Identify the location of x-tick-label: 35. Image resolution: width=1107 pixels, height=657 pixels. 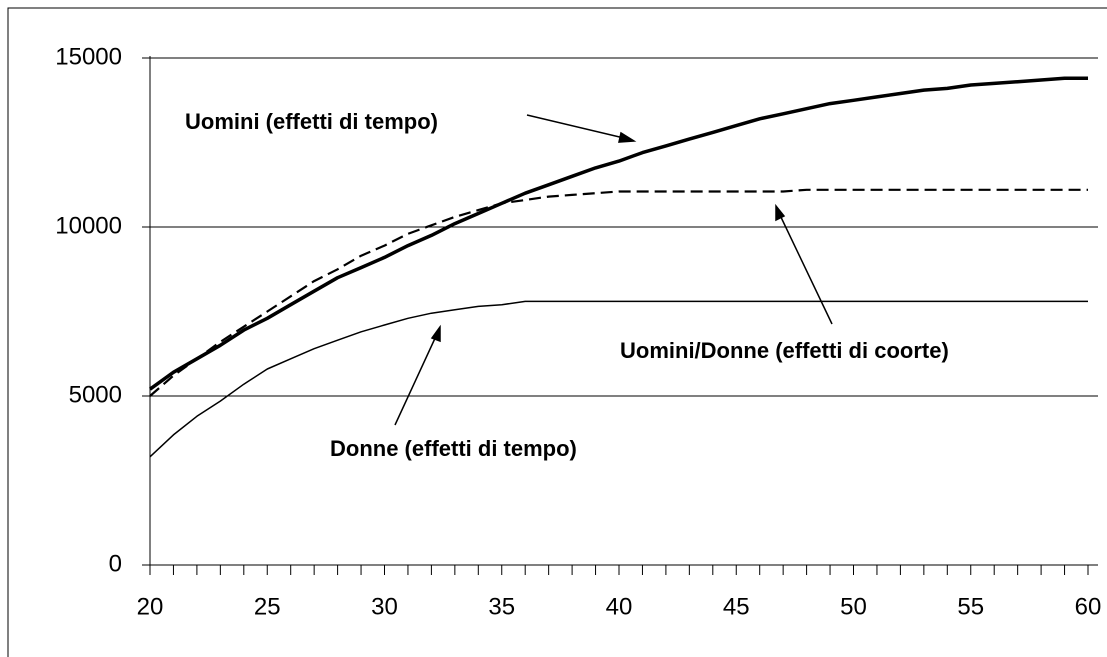
(501, 606).